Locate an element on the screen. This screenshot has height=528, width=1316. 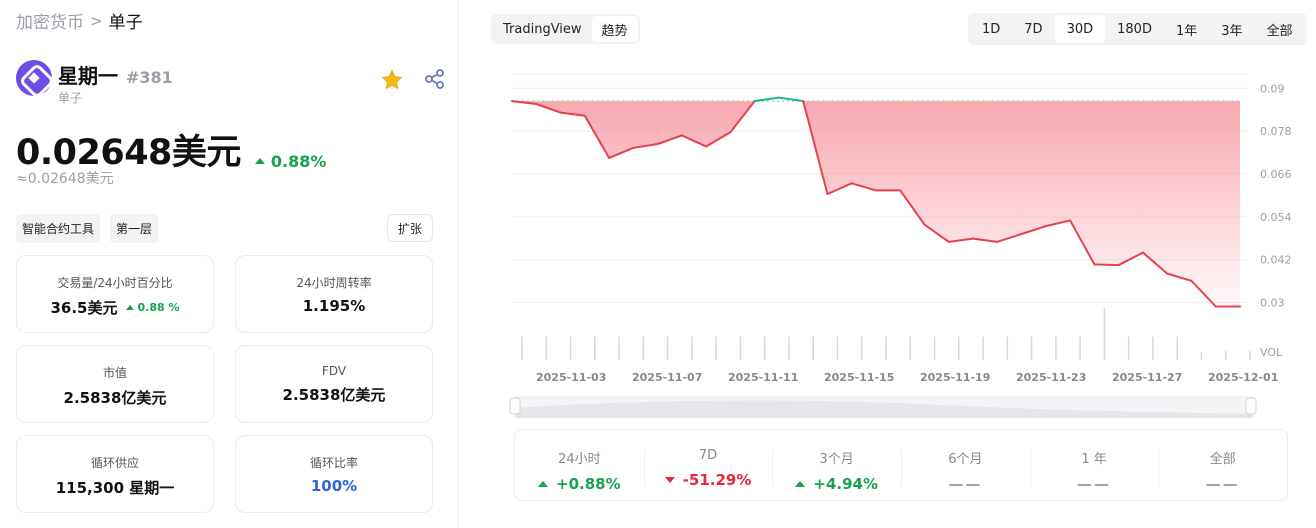
range-1y: 1年 is located at coordinates (1186, 31).